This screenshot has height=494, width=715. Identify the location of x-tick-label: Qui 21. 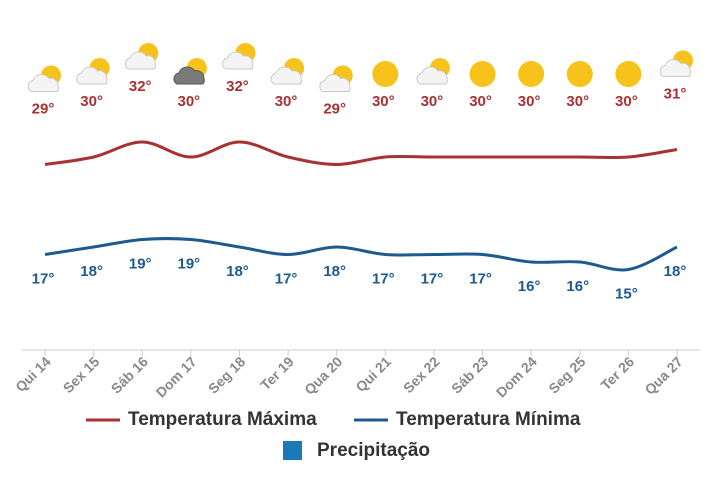
(373, 374).